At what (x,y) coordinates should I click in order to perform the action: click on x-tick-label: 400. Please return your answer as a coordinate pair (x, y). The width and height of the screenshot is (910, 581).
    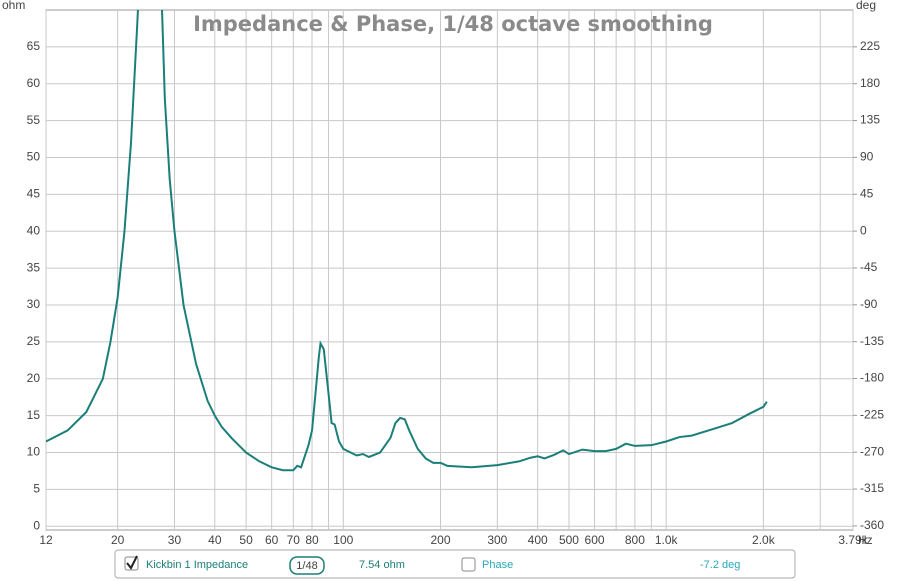
    Looking at the image, I should click on (538, 540).